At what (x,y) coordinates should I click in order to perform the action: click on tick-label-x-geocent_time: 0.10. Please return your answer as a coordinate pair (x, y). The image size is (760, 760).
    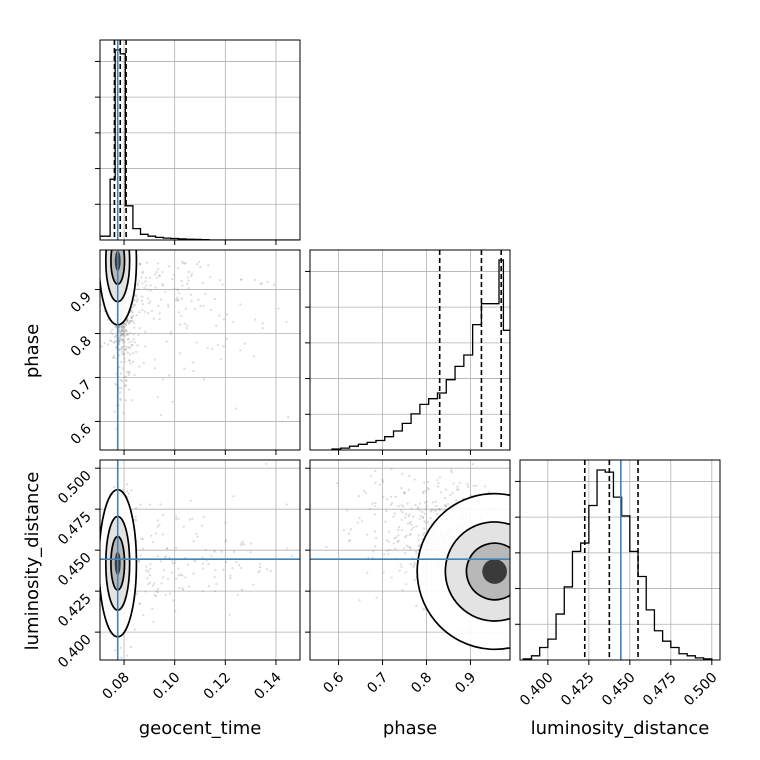
    Looking at the image, I should click on (166, 686).